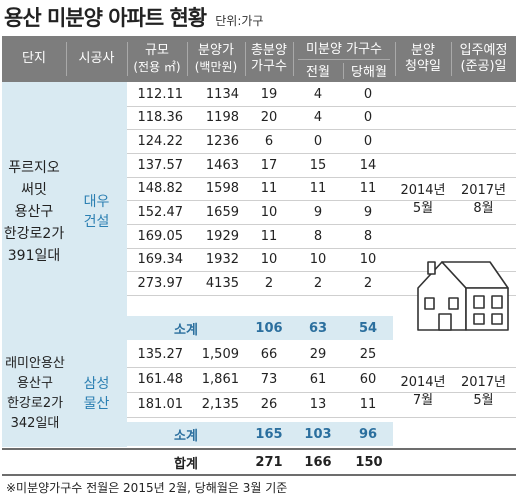 Image resolution: width=520 pixels, height=504 pixels. Describe the element at coordinates (96, 201) in the screenshot. I see `complex-a-builder-line: 대우` at that location.